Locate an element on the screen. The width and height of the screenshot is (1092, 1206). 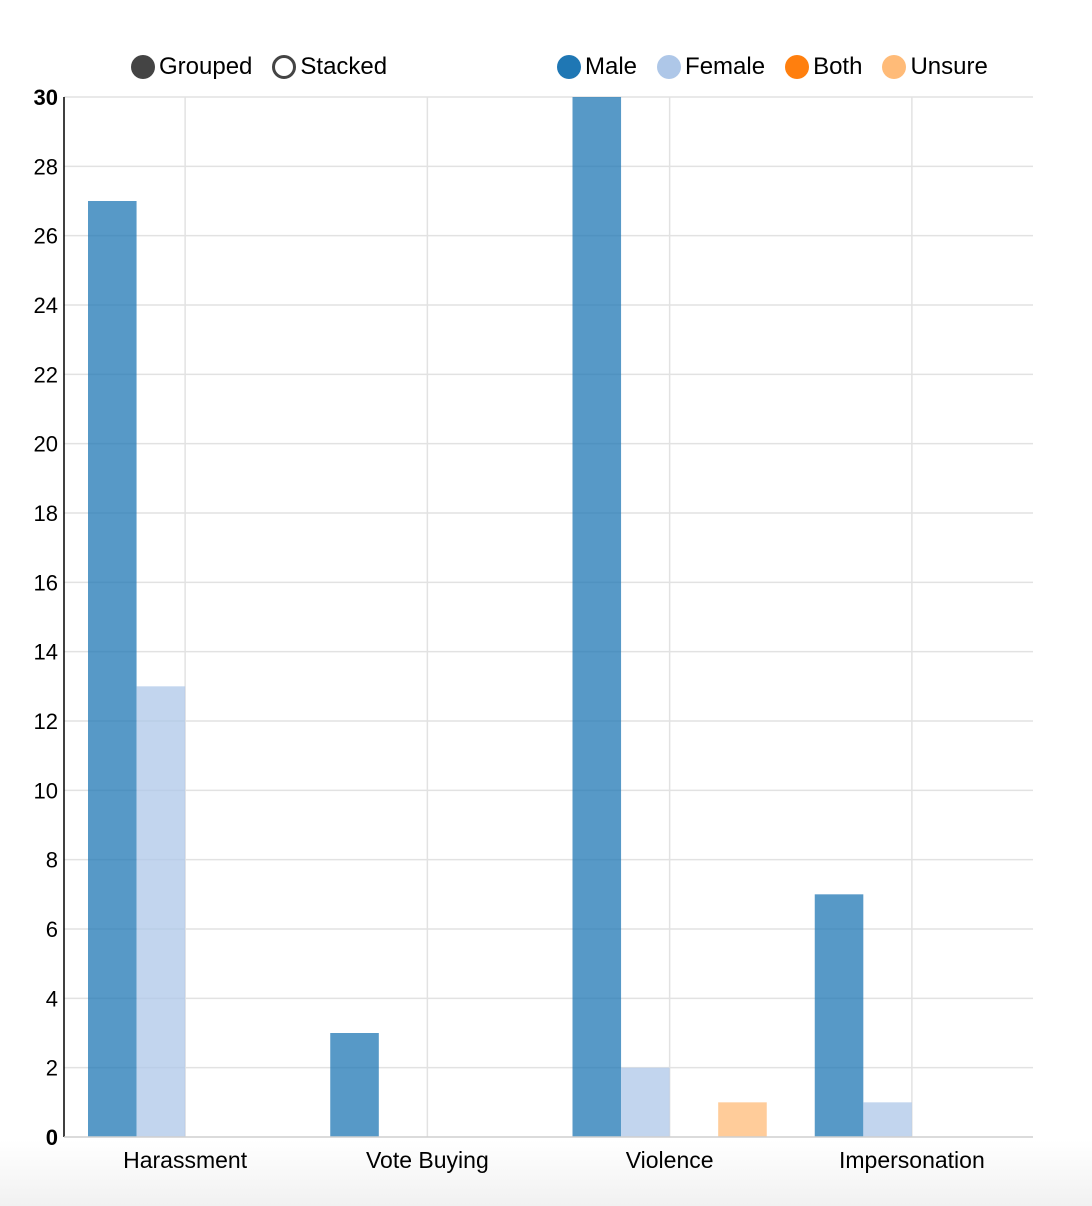
legend-item-unsure: Unsure is located at coordinates (935, 67).